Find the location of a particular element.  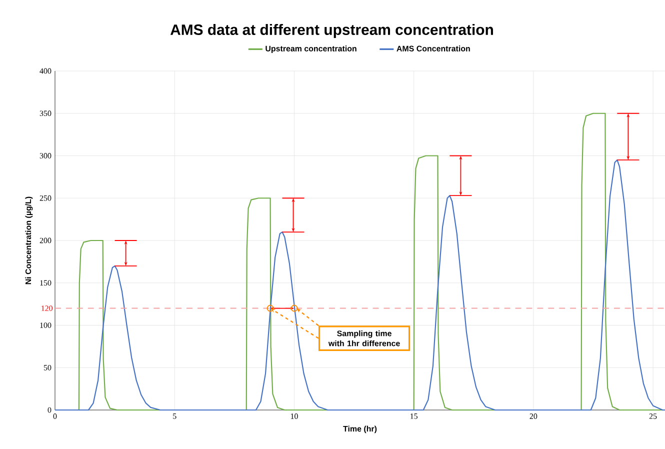

chart-title: AMS data at different upstream concentration is located at coordinates (331, 31).